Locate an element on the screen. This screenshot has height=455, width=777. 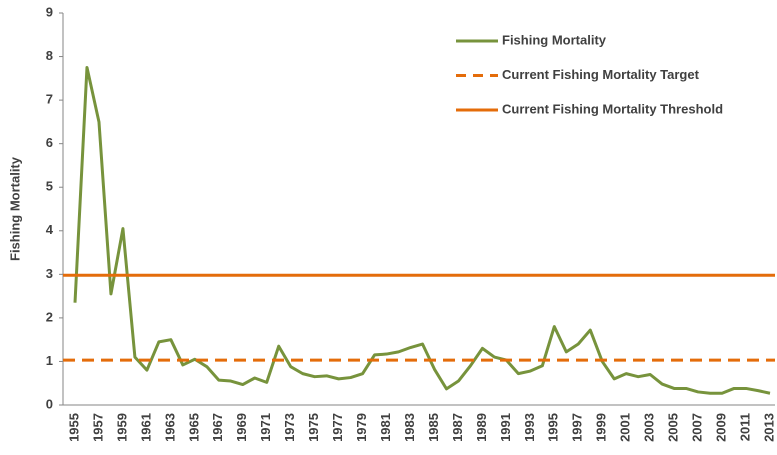
y-tick-label: 9 is located at coordinates (49, 11).